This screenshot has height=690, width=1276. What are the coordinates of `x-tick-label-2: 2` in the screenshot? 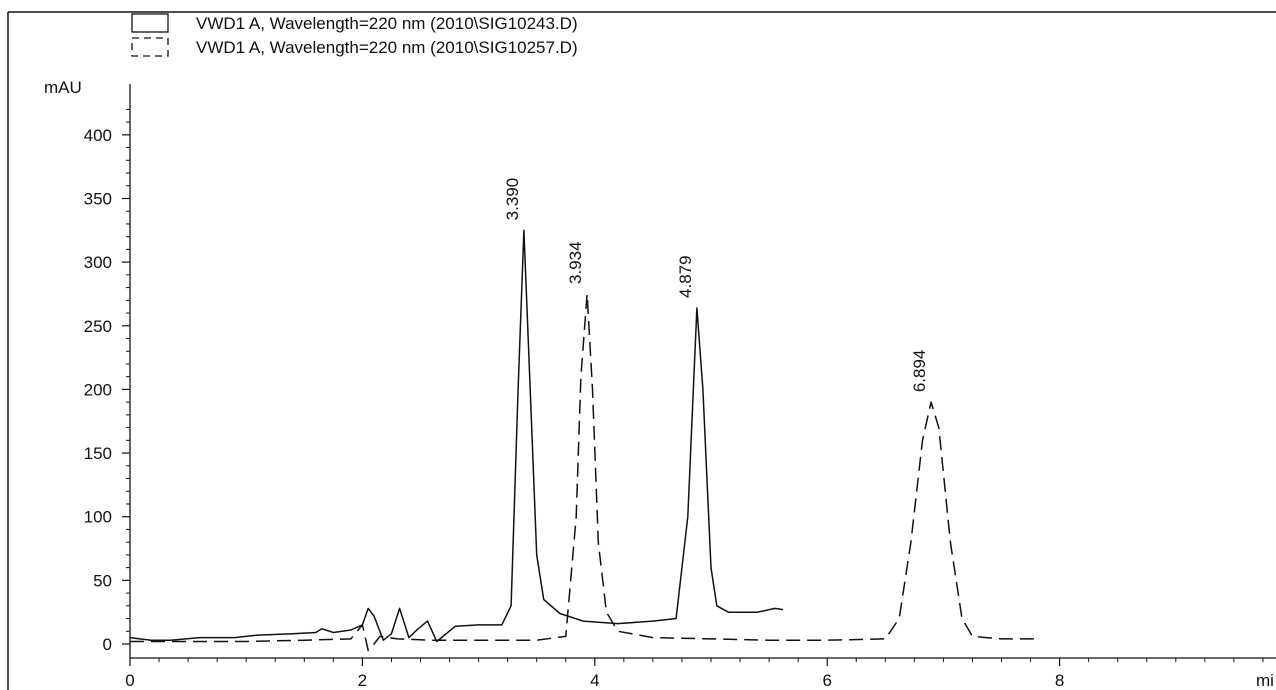 It's located at (362, 680).